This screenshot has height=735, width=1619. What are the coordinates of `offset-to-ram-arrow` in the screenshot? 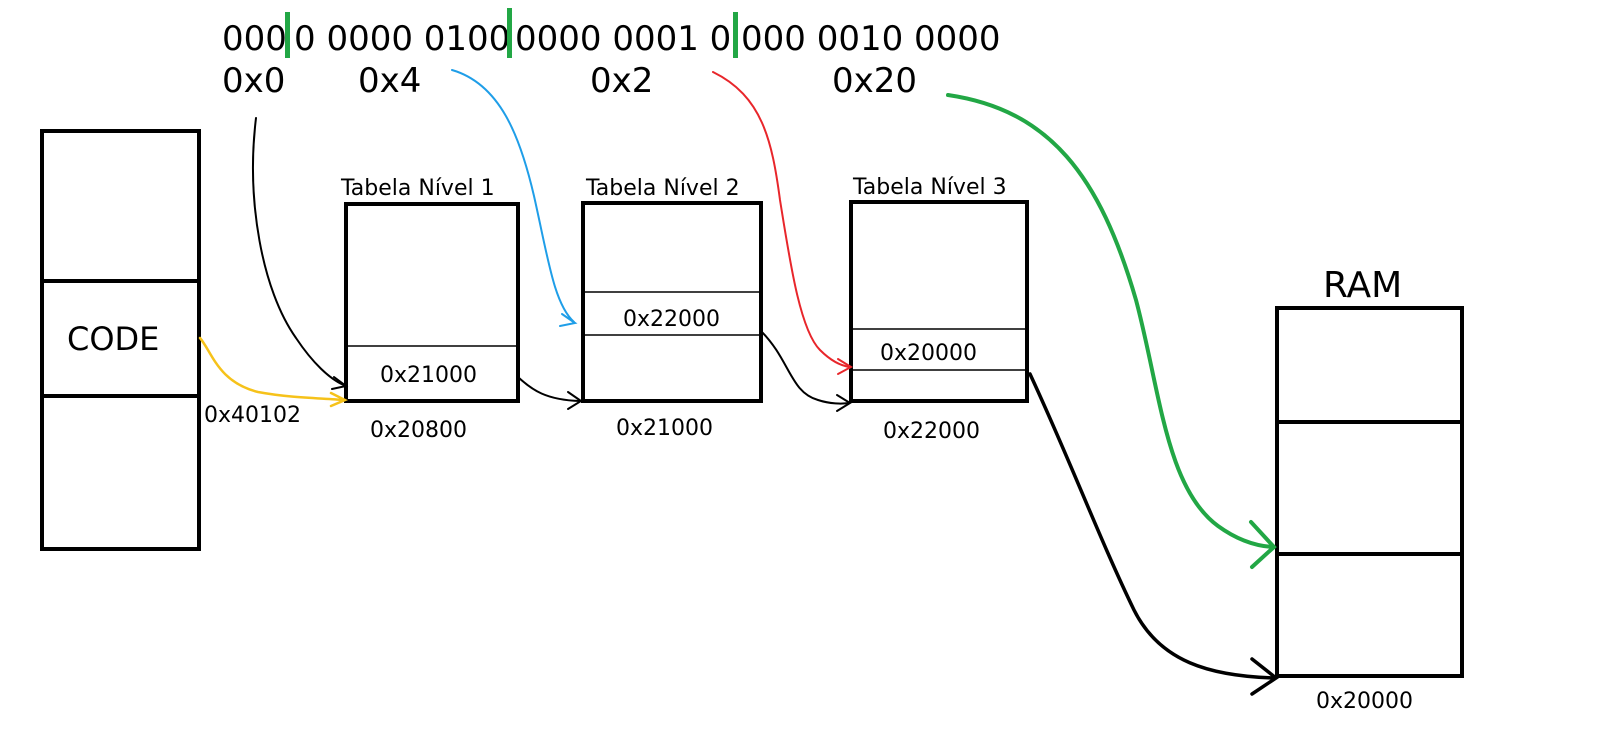 It's located at (1111, 331).